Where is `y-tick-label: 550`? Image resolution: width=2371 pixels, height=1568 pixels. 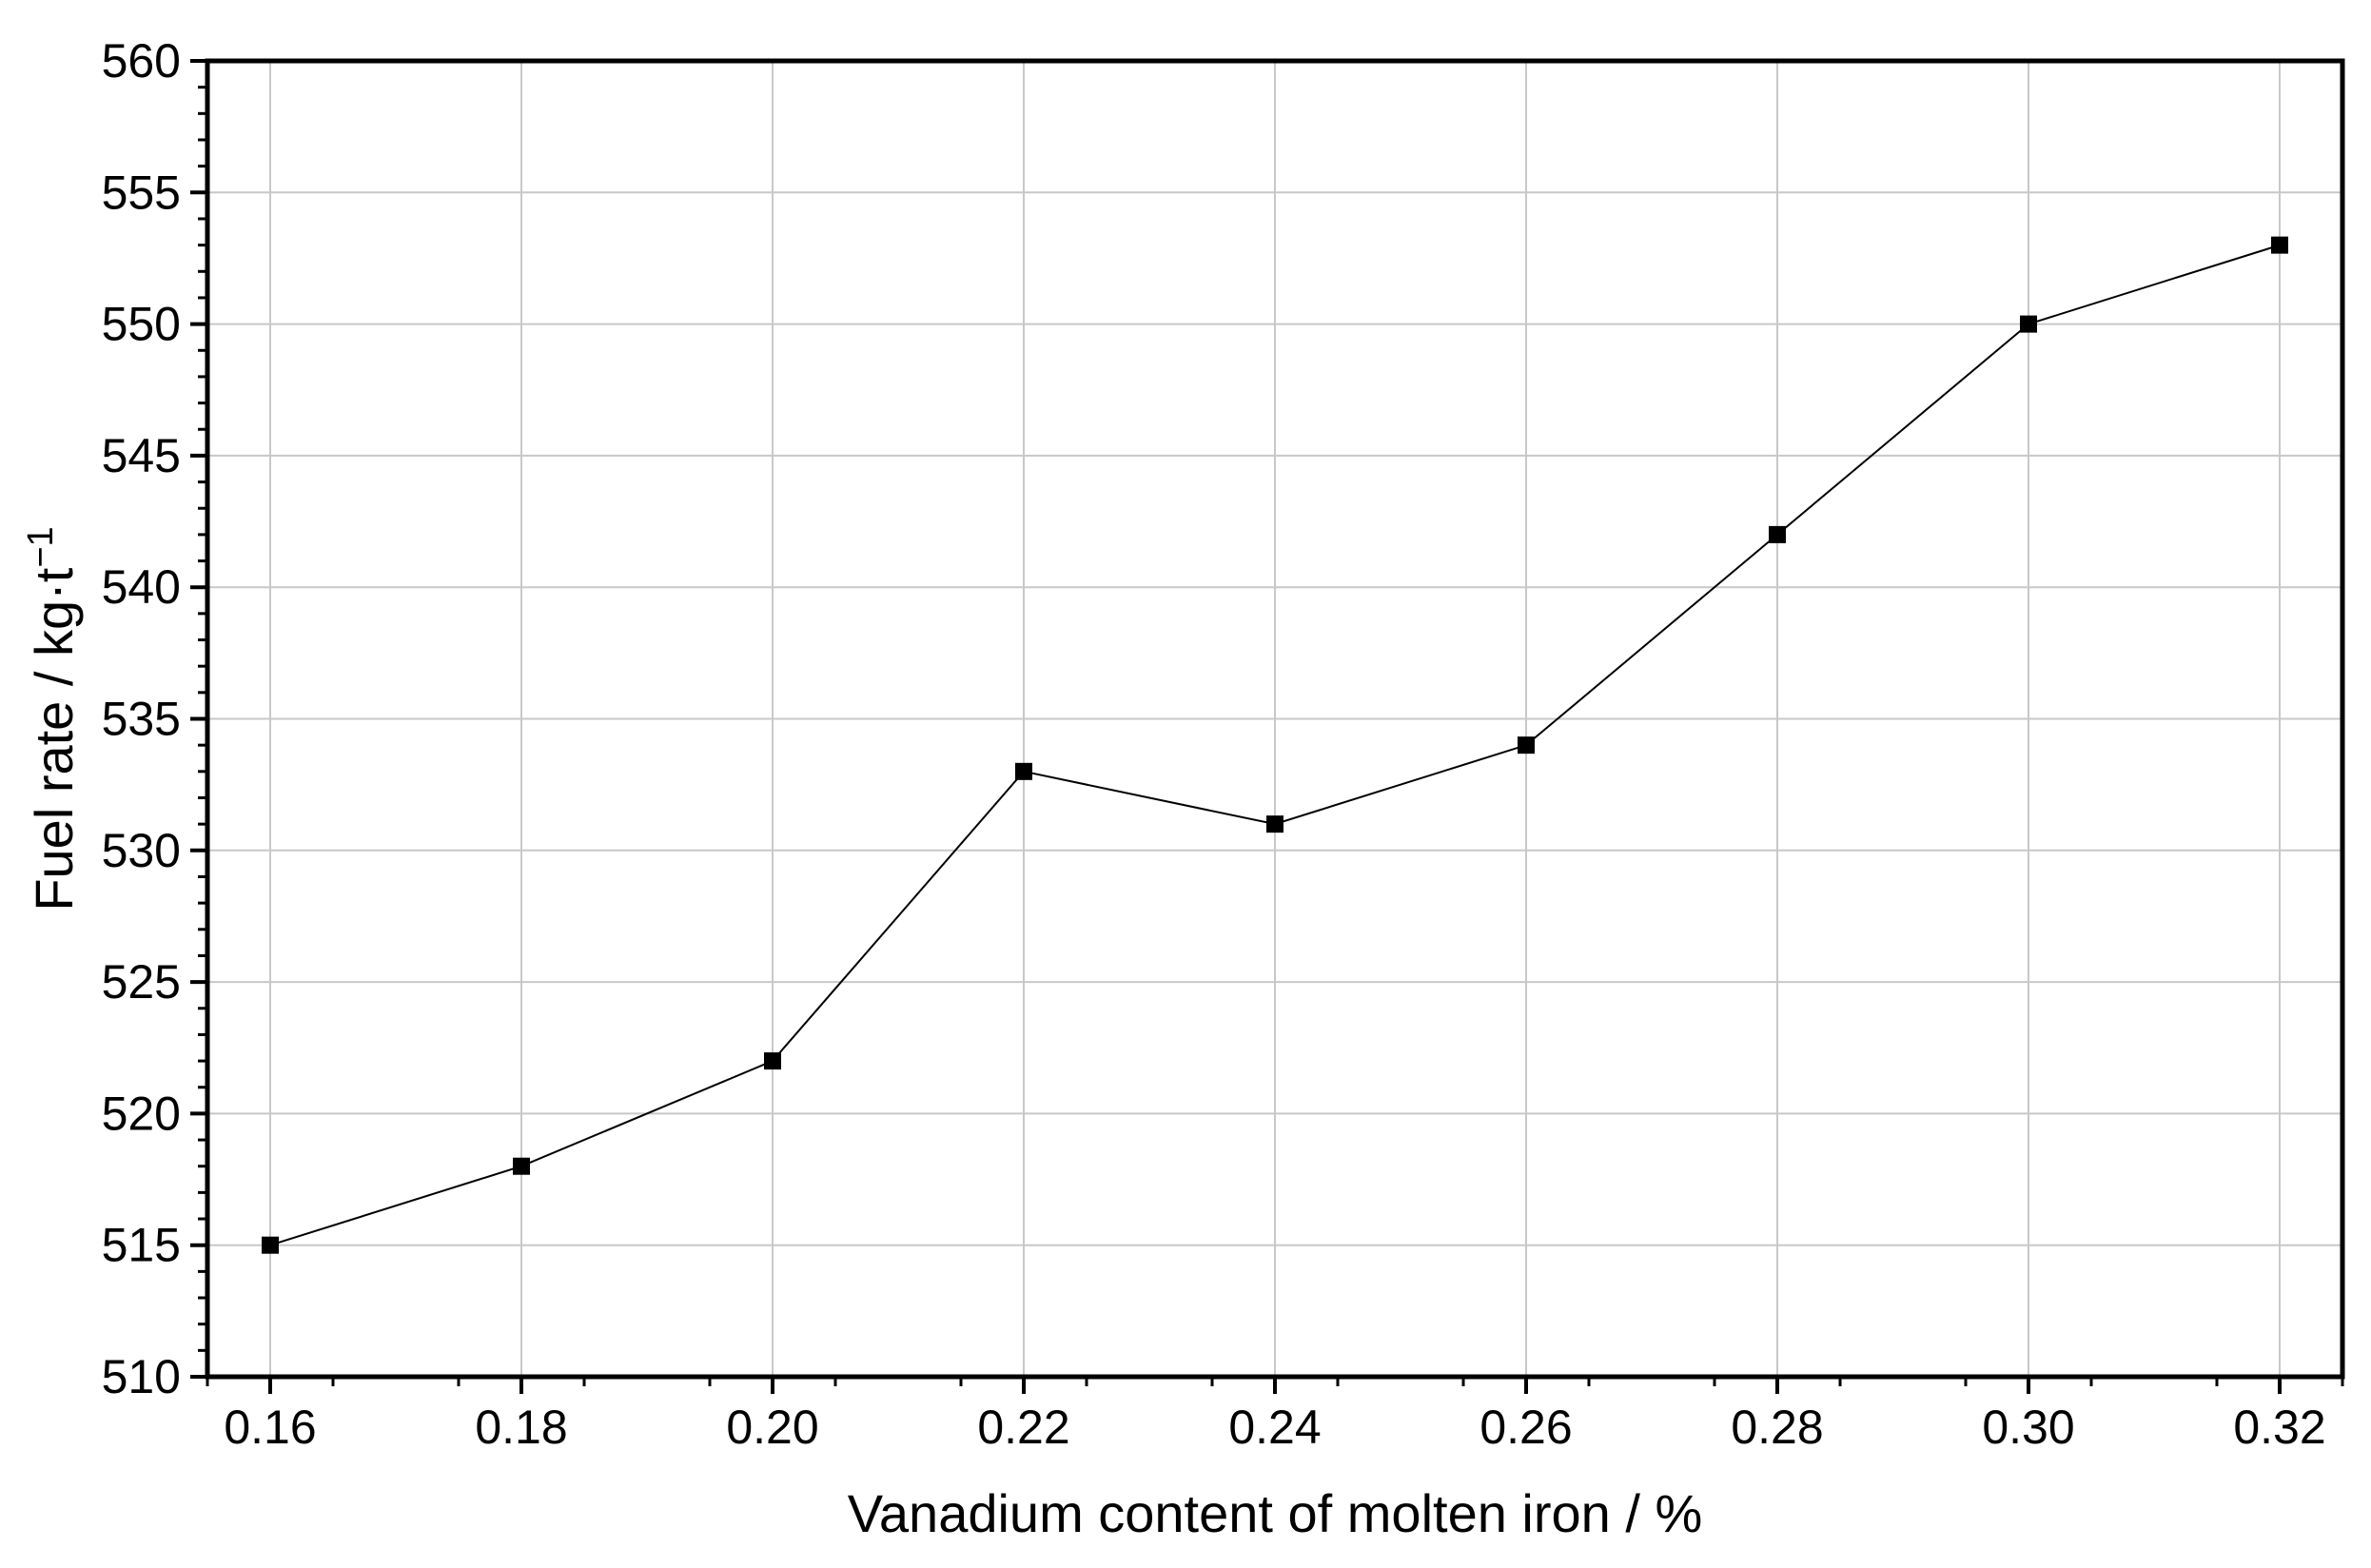 y-tick-label: 550 is located at coordinates (141, 324).